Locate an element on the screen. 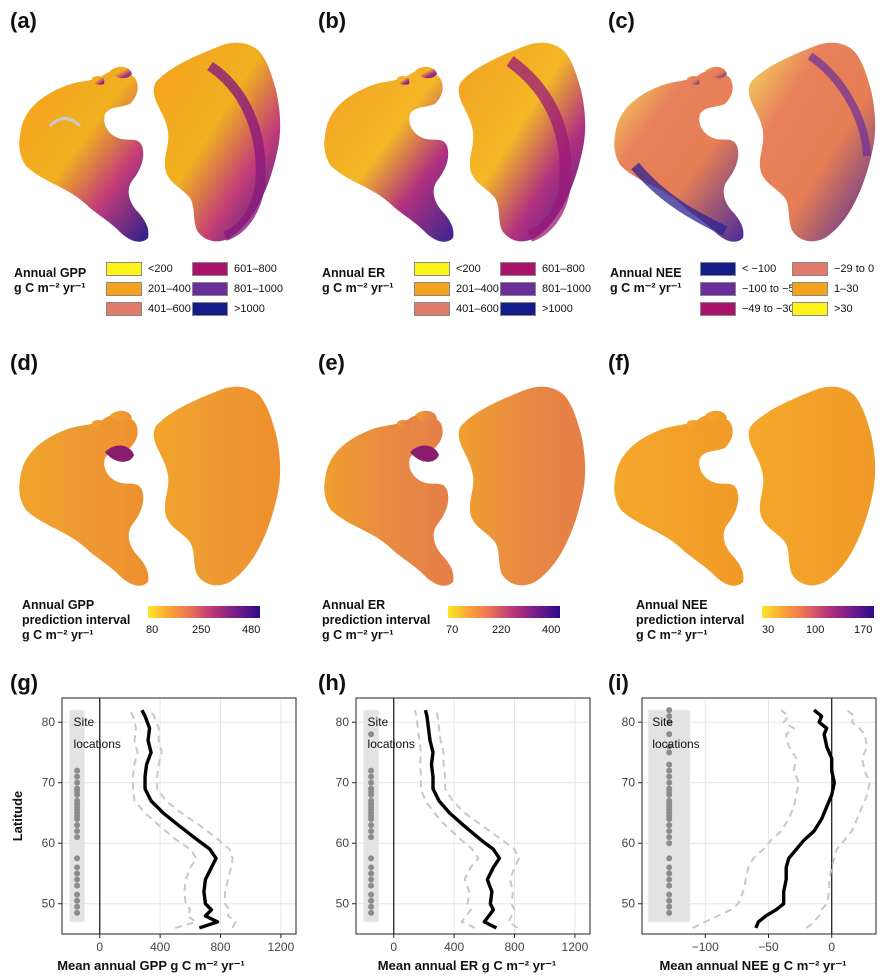  legend-item: −49 to −30 is located at coordinates (747, 309).